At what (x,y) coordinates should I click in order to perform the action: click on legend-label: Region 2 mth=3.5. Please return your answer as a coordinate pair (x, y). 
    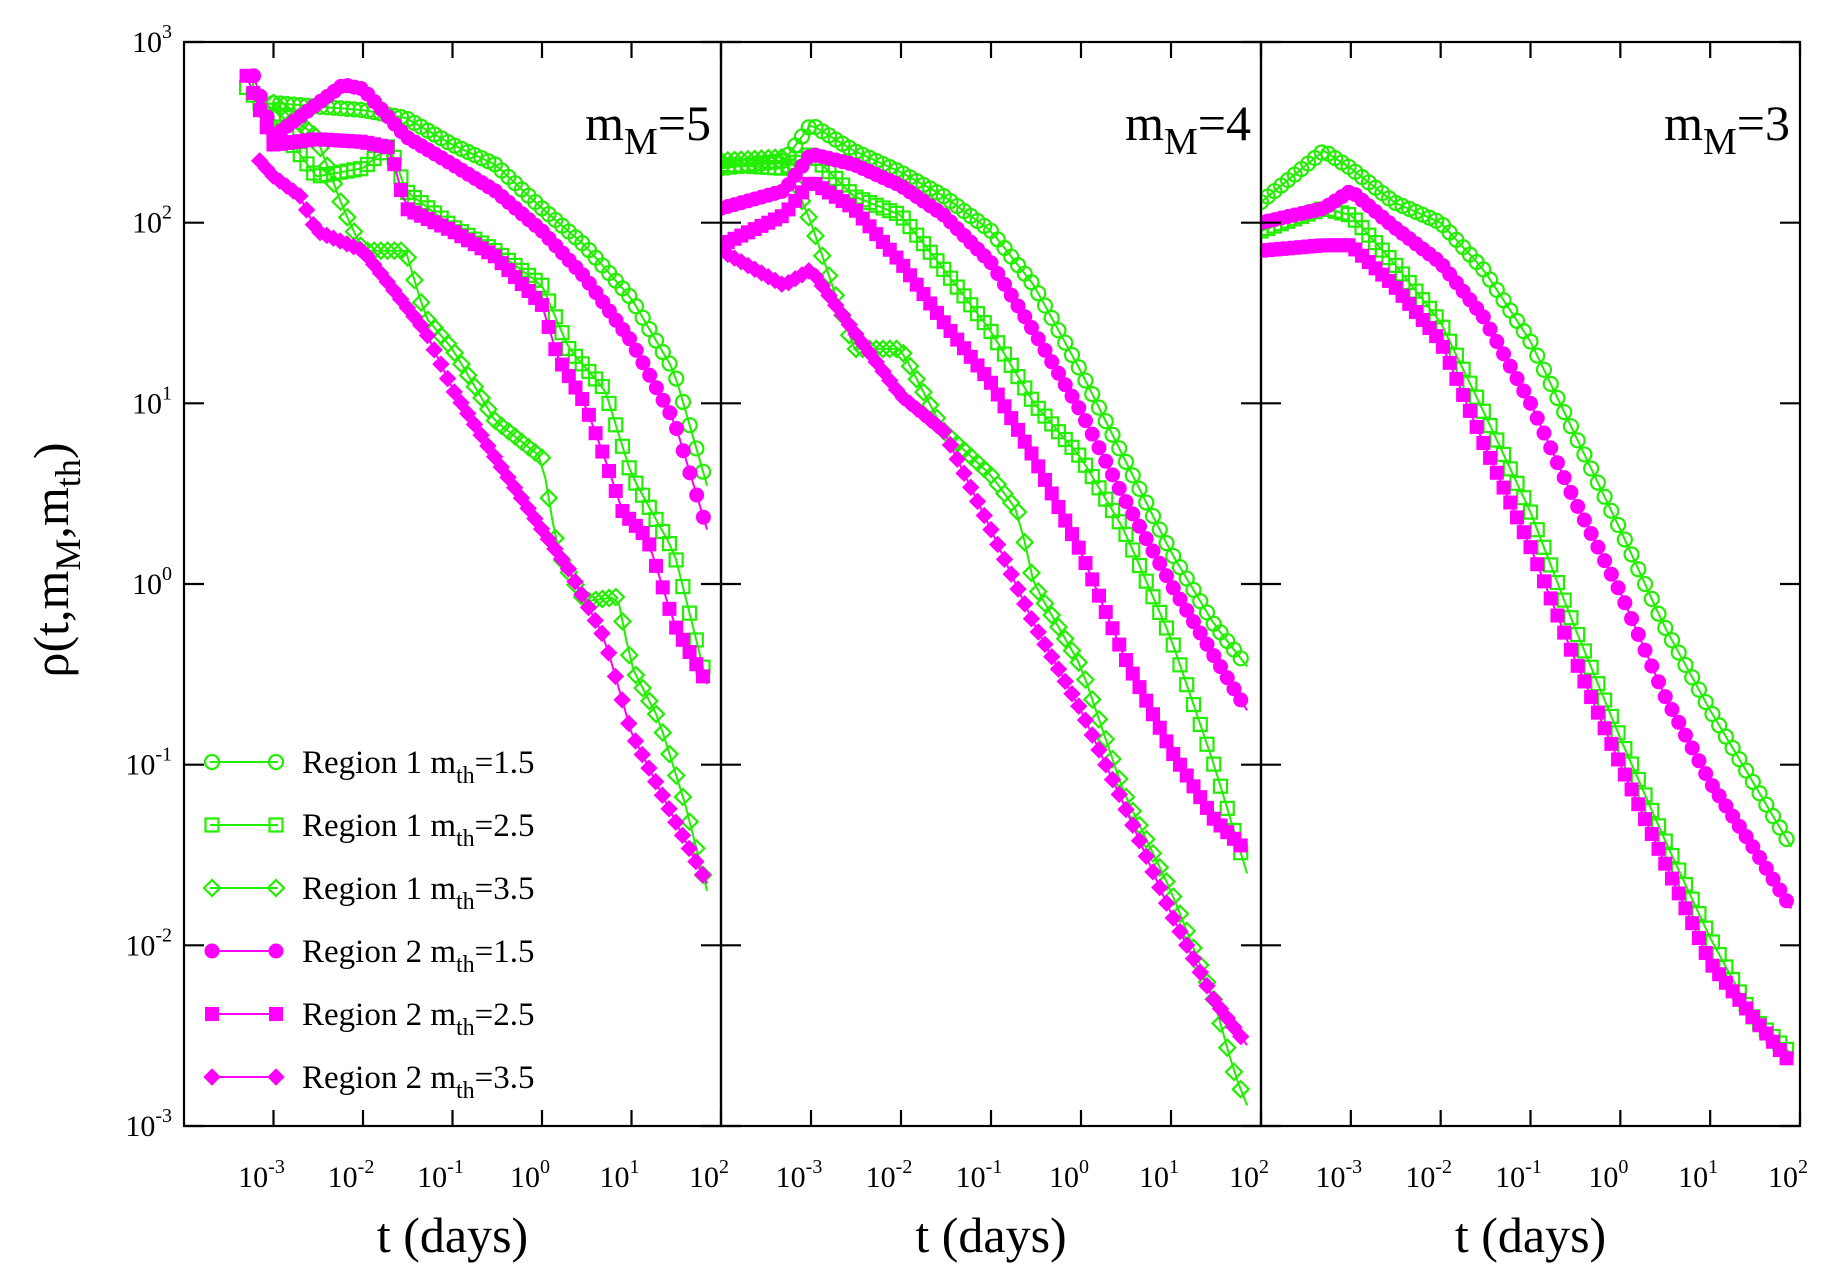
    Looking at the image, I should click on (418, 1082).